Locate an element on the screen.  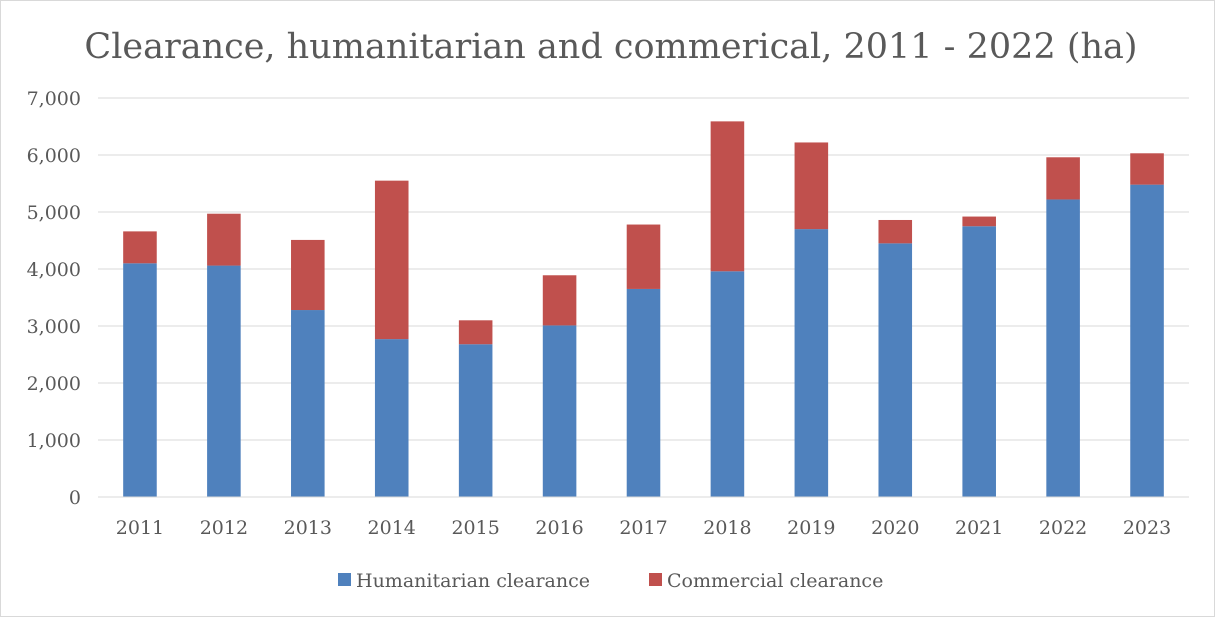
x-tick-label: 2021 is located at coordinates (979, 528).